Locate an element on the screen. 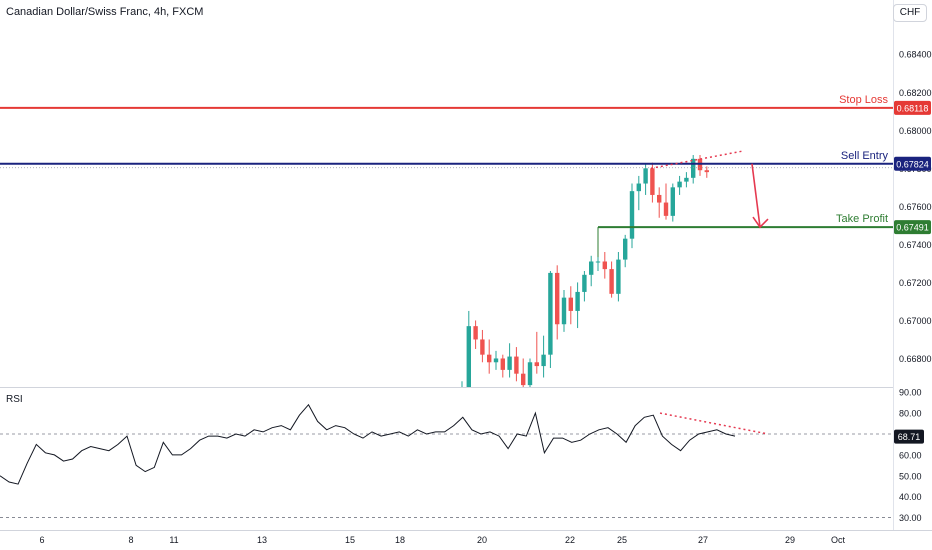 The image size is (932, 550). price-divergence-line is located at coordinates (696, 160).